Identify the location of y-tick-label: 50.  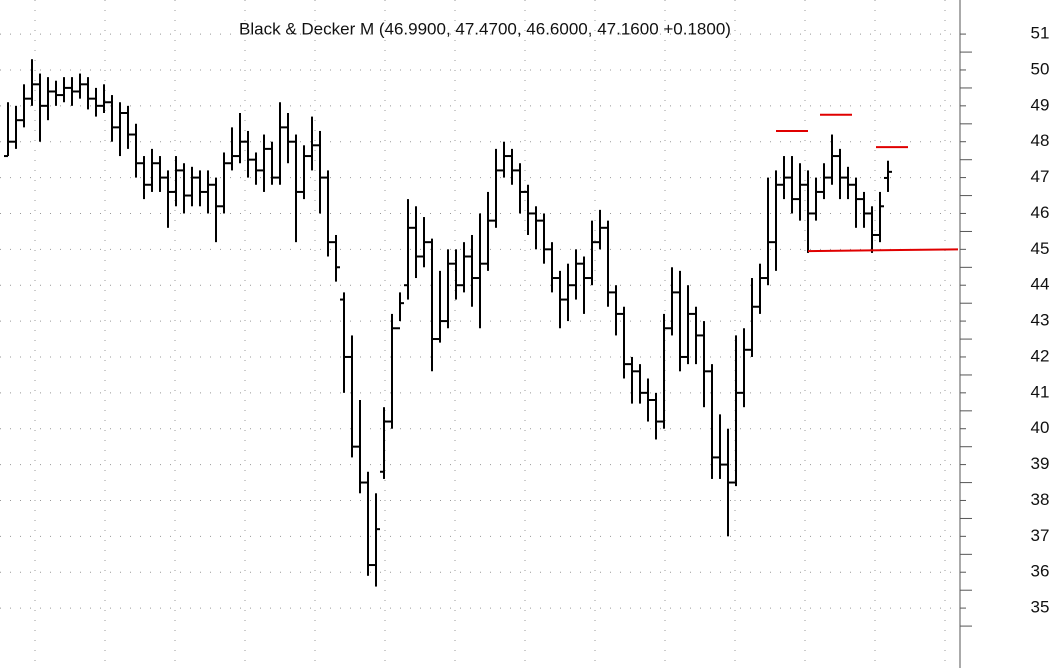
(1040, 68).